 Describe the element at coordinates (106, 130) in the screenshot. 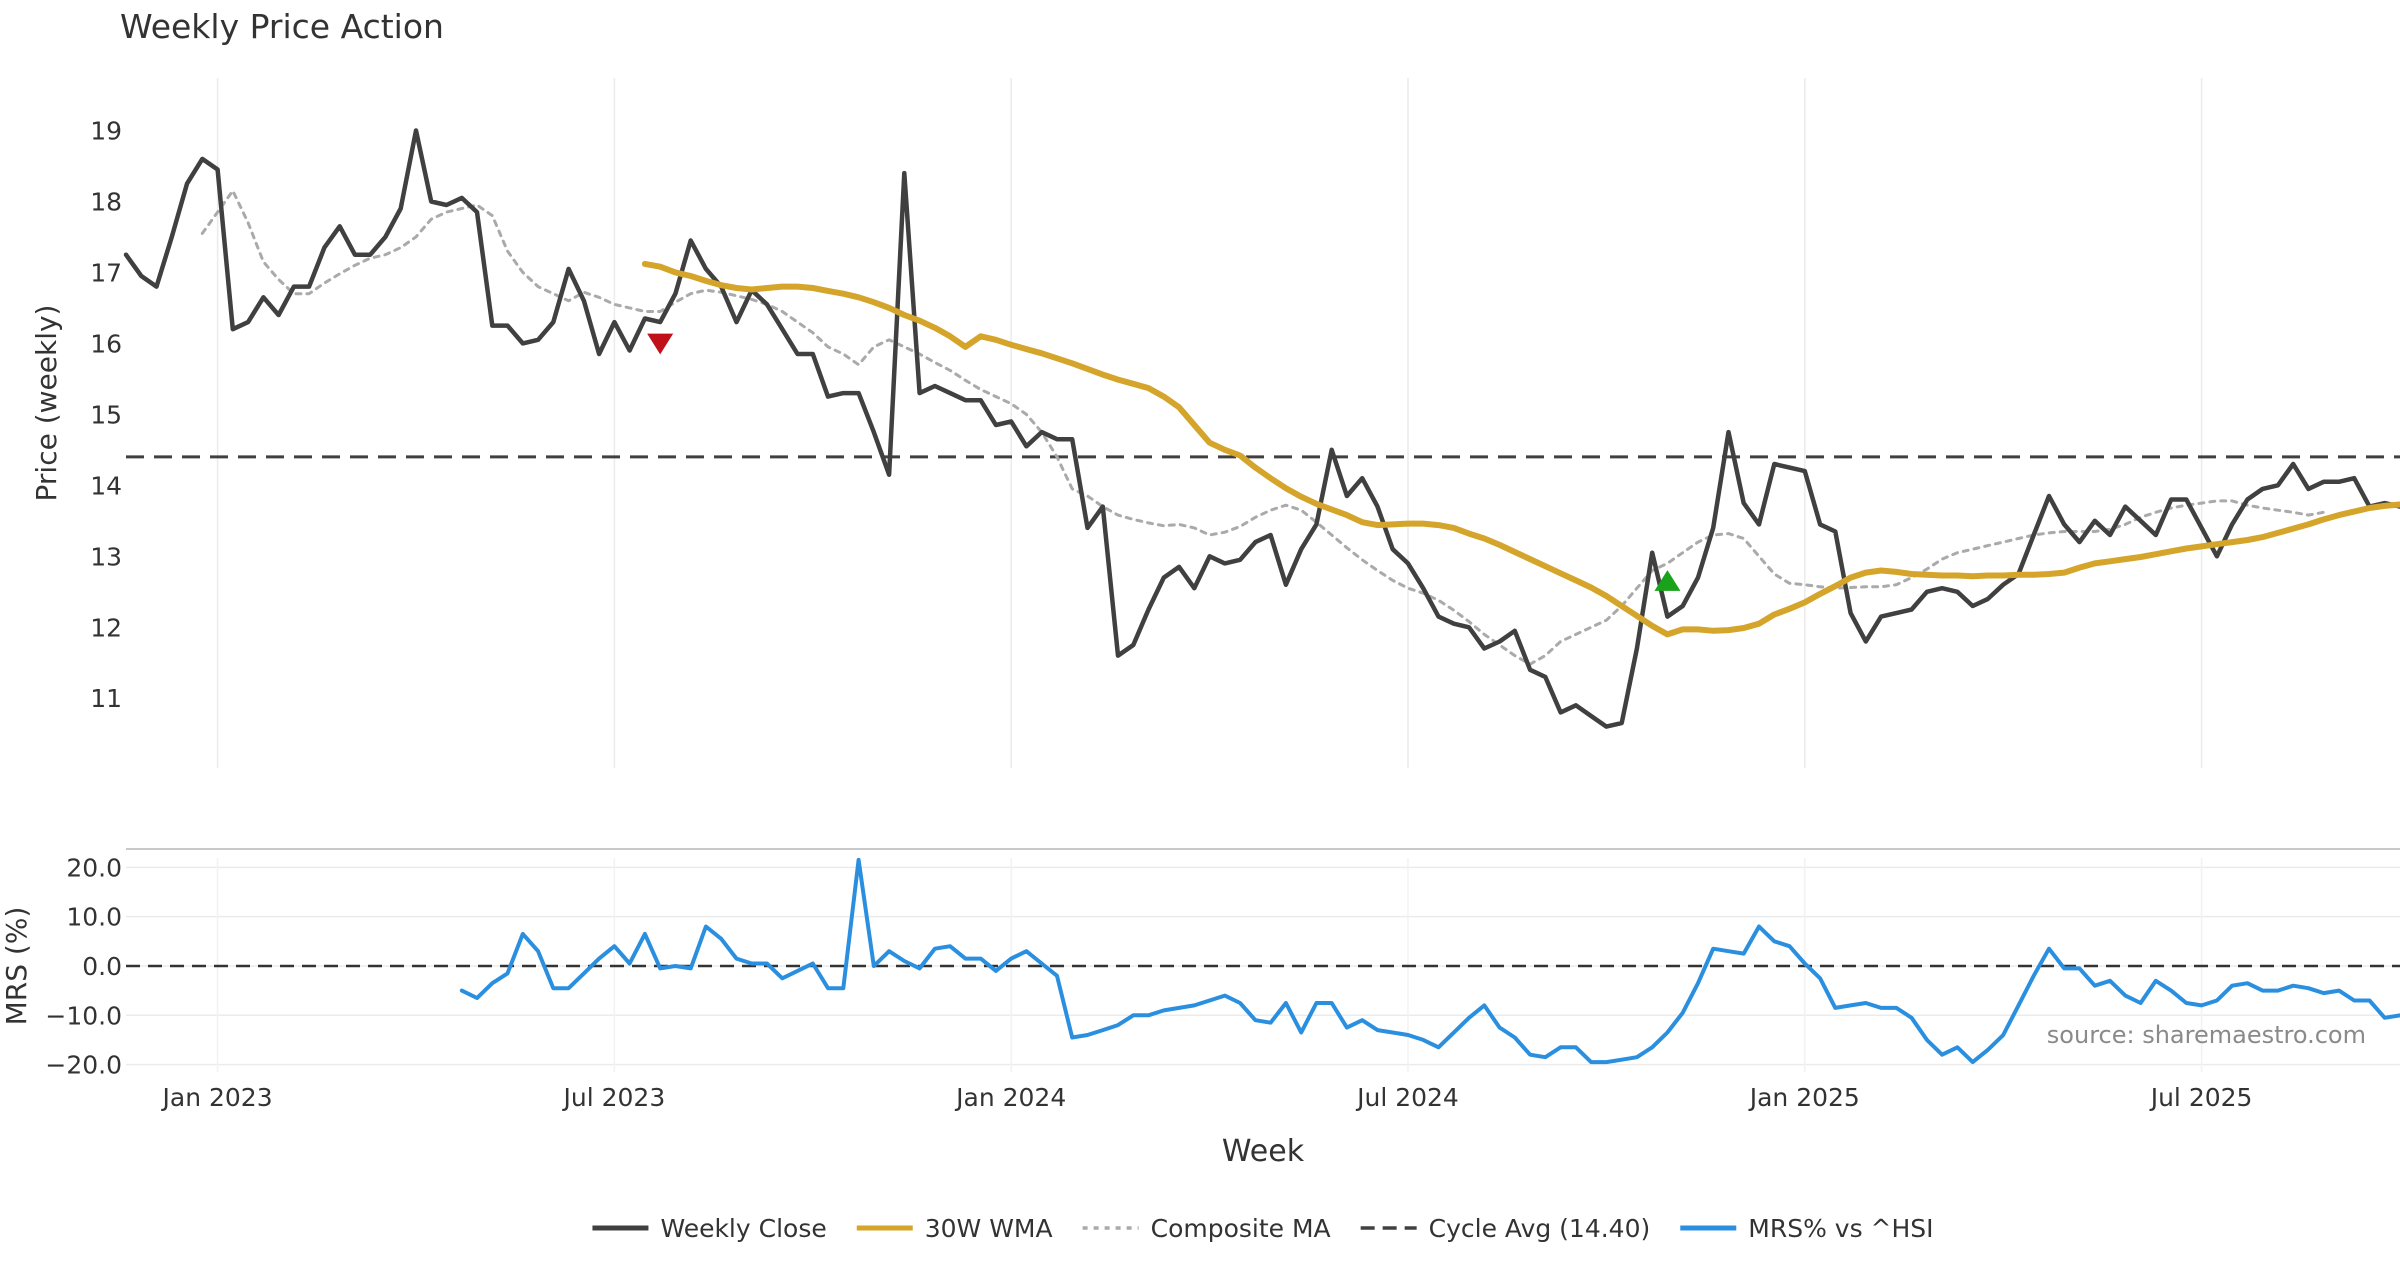

I see `price-y-tick-label: 19` at that location.